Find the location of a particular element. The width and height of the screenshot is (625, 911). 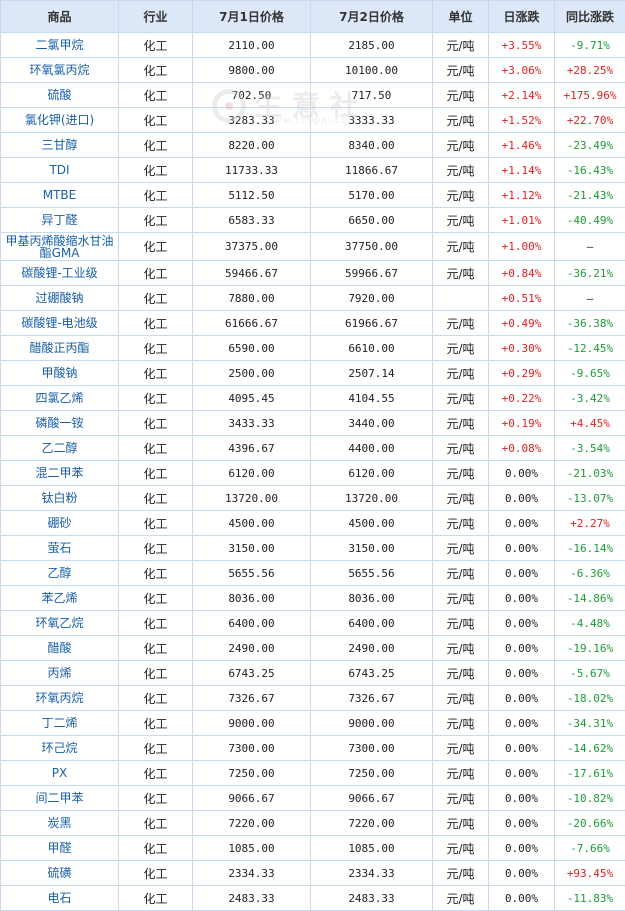

price-jul1-cell: 2334.33 is located at coordinates (252, 873).